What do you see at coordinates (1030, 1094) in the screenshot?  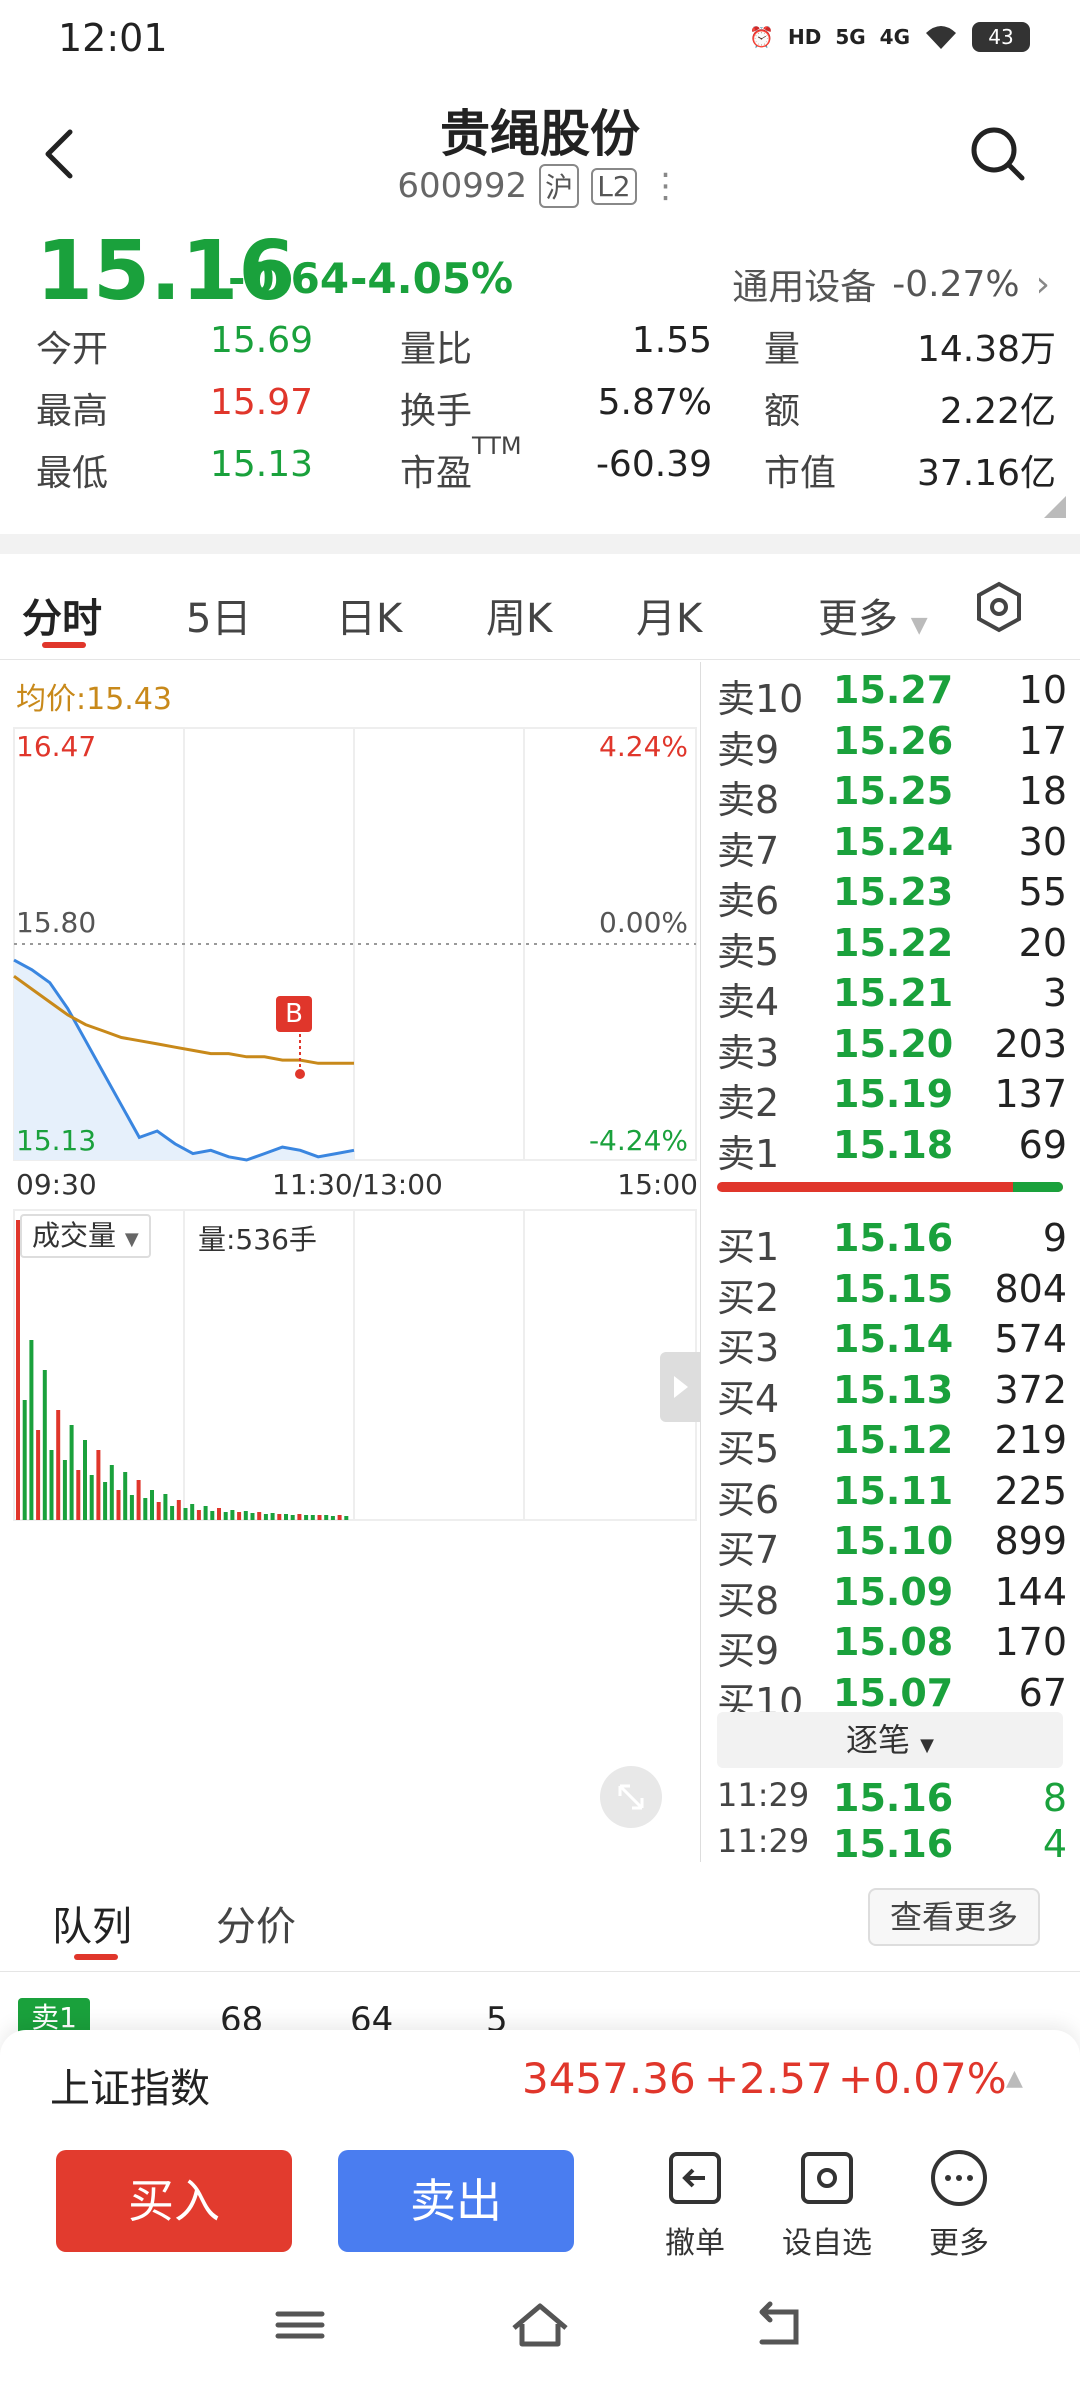 I see `ask-volume: 137` at bounding box center [1030, 1094].